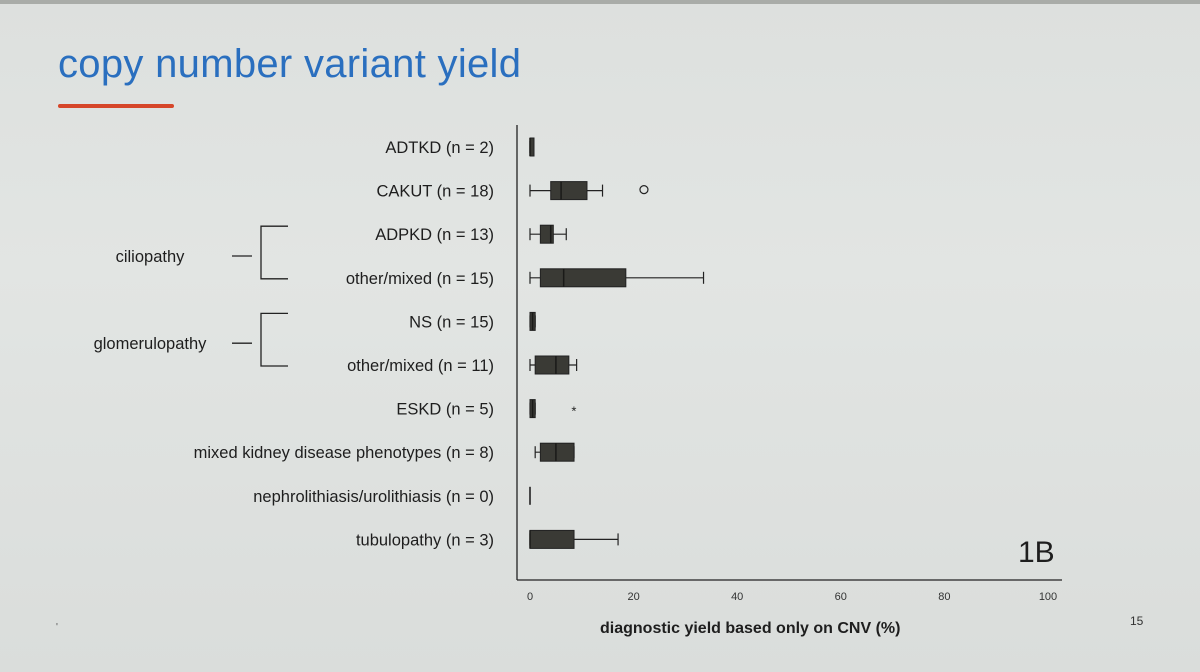 Image resolution: width=1200 pixels, height=672 pixels. Describe the element at coordinates (573, 411) in the screenshot. I see `outlier-star: *` at that location.